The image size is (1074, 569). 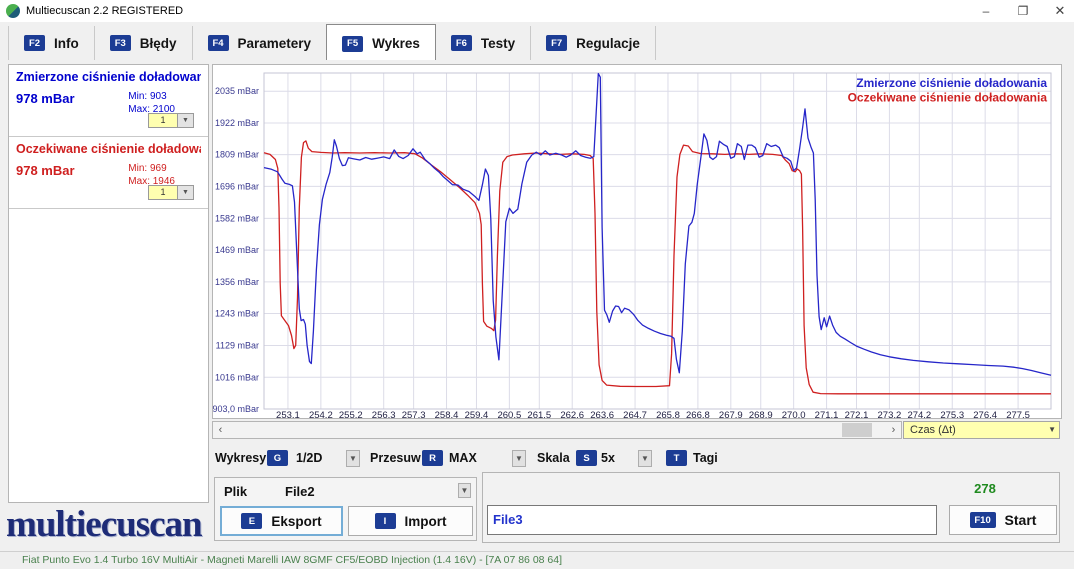 What do you see at coordinates (237, 186) in the screenshot?
I see `y-tick-label: 1696 mBar` at bounding box center [237, 186].